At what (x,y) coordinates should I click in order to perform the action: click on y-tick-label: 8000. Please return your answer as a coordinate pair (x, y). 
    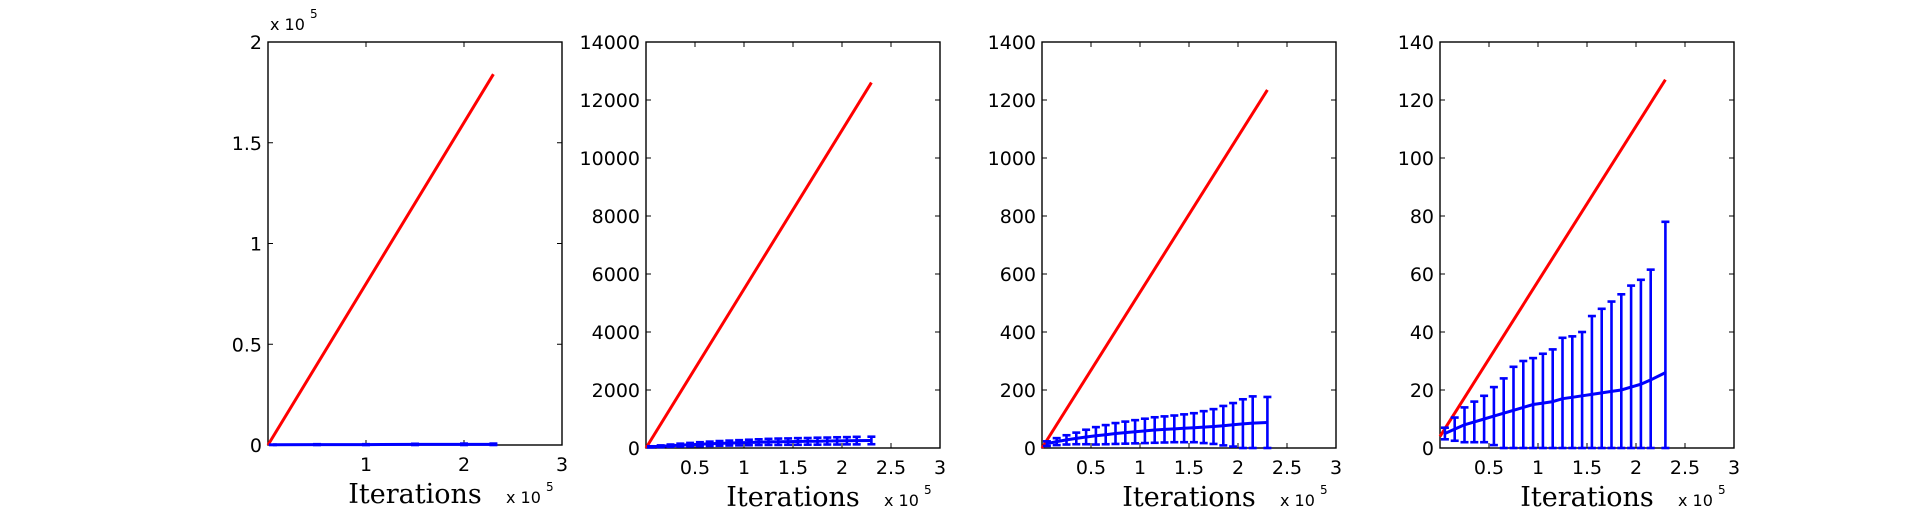
    Looking at the image, I should click on (616, 217).